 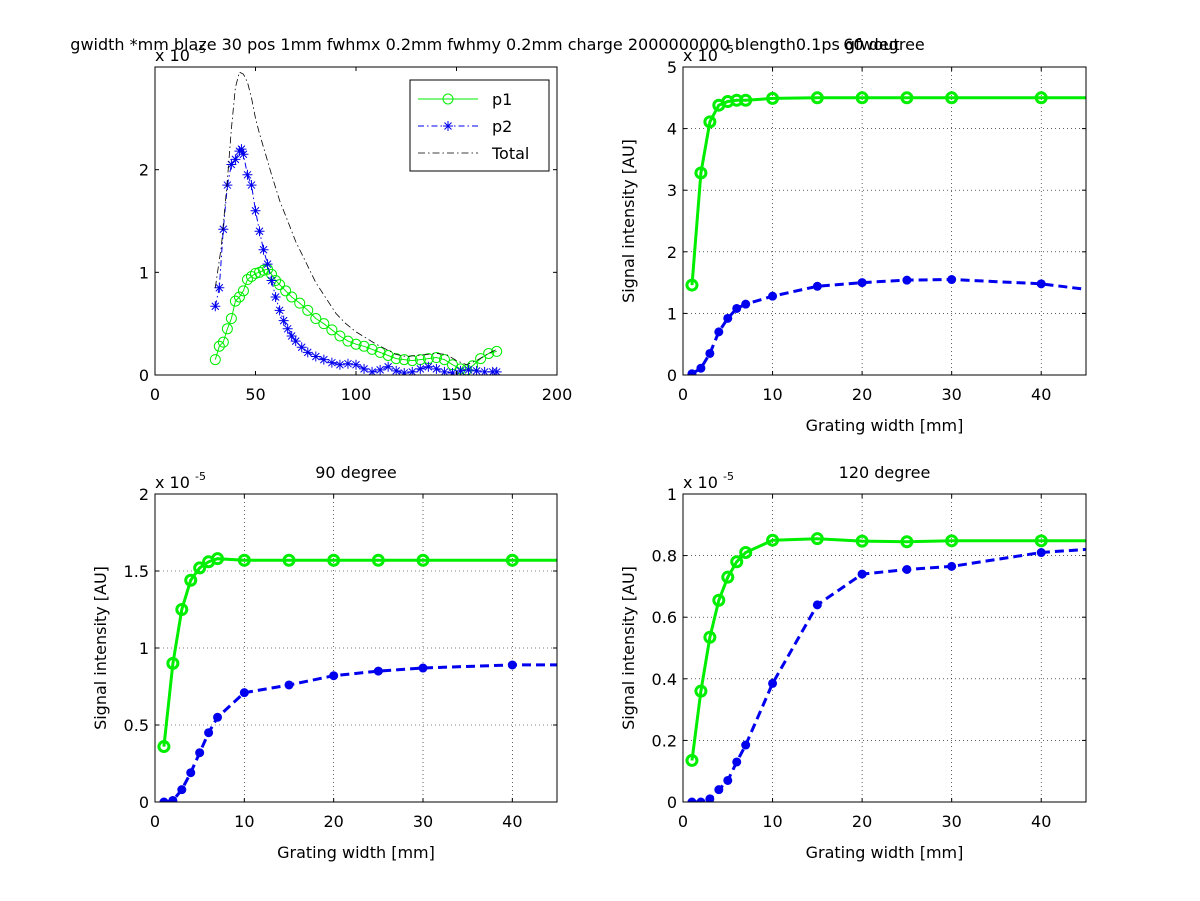 What do you see at coordinates (672, 375) in the screenshot?
I see `y-tick-label-2-0: 0` at bounding box center [672, 375].